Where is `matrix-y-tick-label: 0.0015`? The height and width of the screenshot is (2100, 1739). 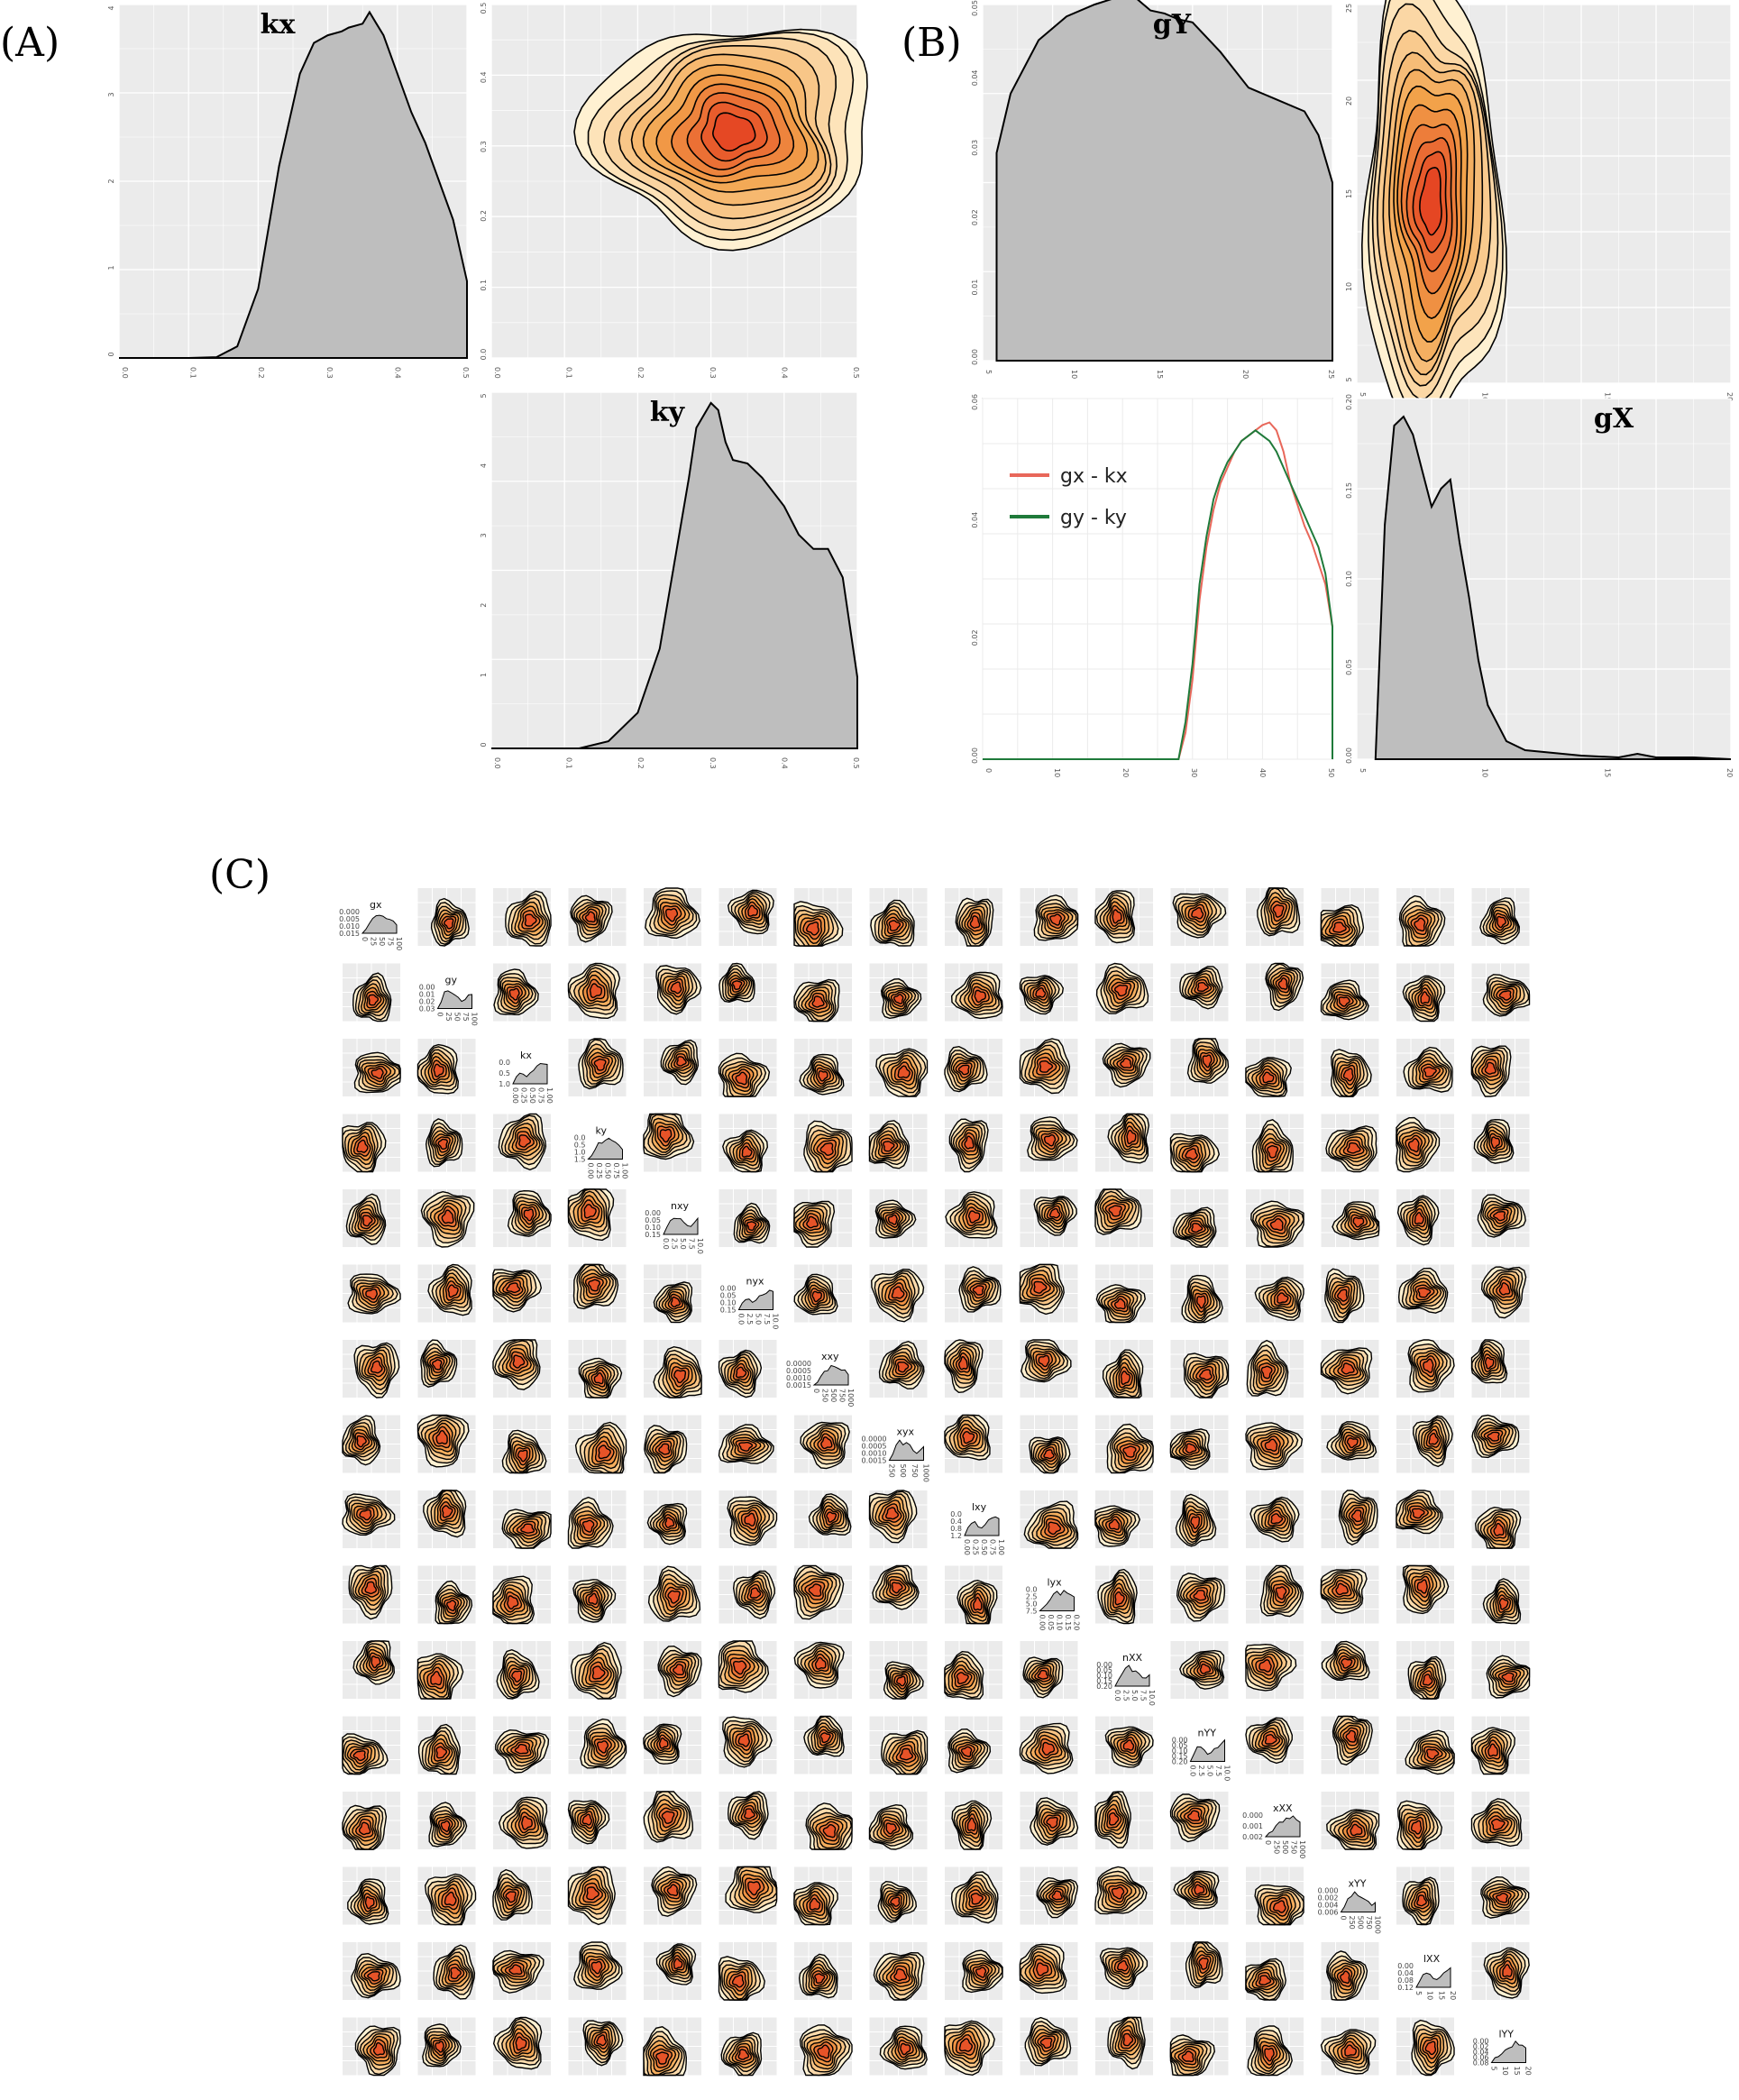 matrix-y-tick-label: 0.0015 is located at coordinates (875, 1461).